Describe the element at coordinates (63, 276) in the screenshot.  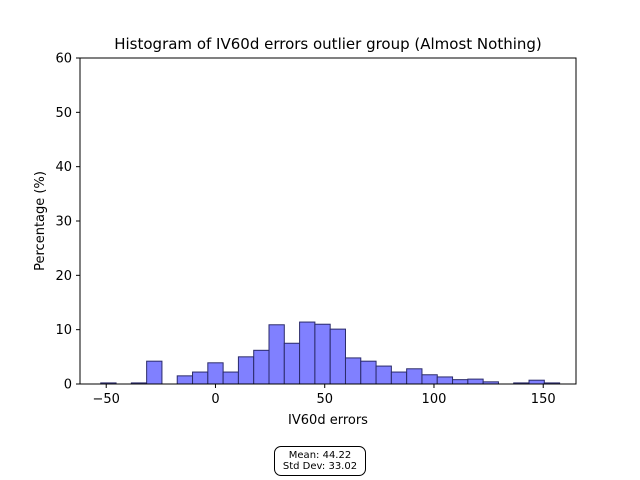
I see `y-tick-label-2: 20` at that location.